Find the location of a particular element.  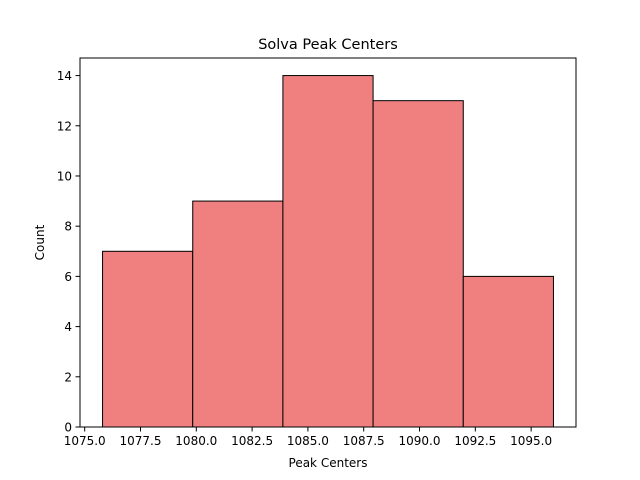

x-axis-title: Peak Centers is located at coordinates (328, 463).